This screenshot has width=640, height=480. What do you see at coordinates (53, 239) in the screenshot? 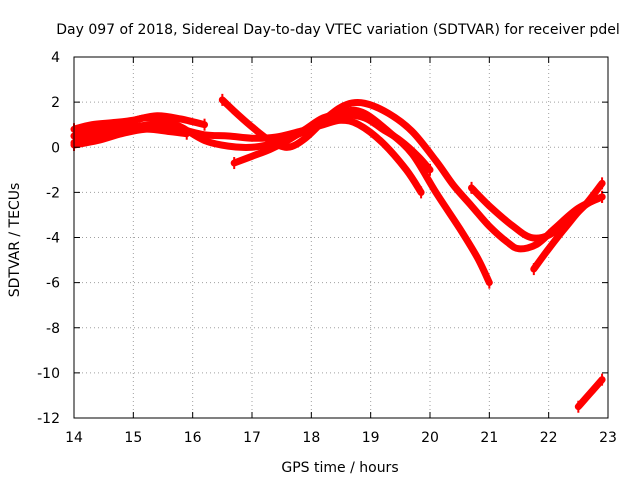
I see `y-tick-label: -4` at bounding box center [53, 239].